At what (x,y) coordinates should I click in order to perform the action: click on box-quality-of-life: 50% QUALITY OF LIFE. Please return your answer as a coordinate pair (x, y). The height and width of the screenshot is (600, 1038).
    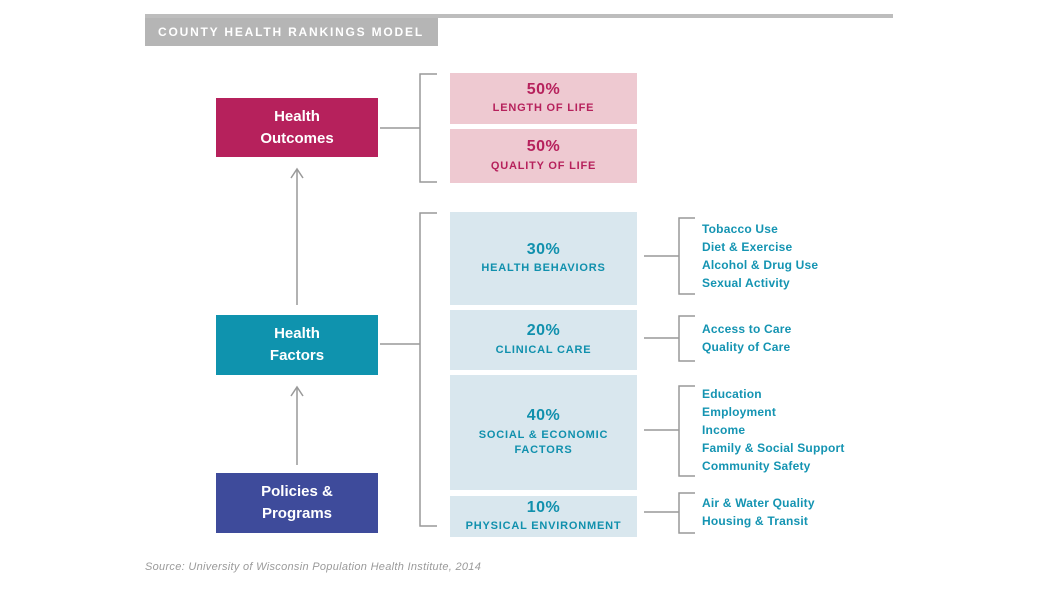
    Looking at the image, I should click on (543, 156).